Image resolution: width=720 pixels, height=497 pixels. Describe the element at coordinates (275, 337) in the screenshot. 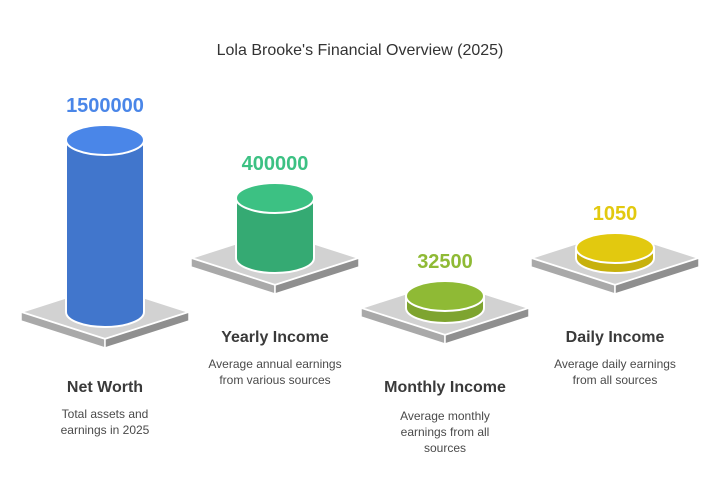

I see `category-label: Yearly Income` at that location.